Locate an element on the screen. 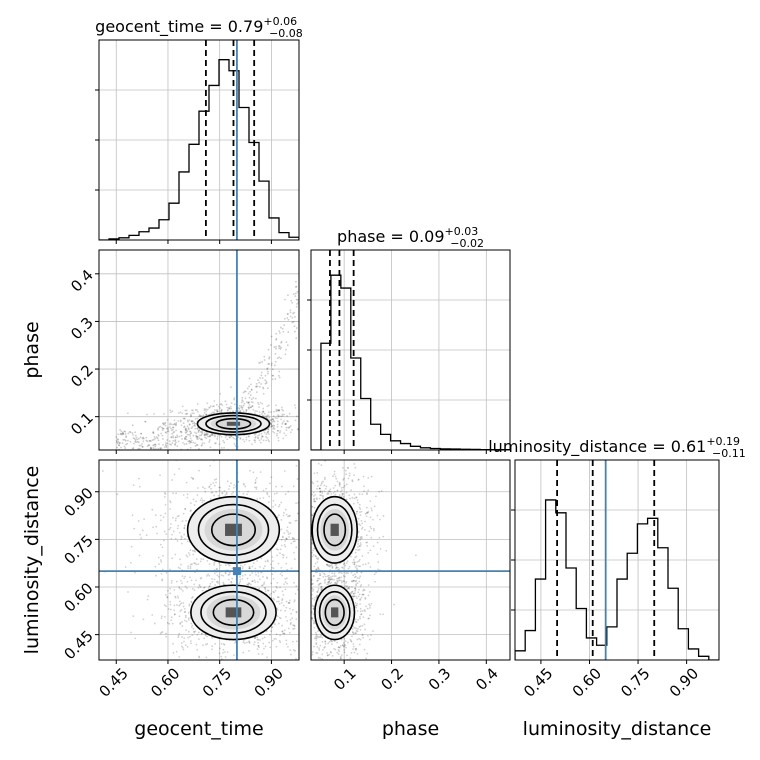 The height and width of the screenshot is (760, 760). histogram-phase is located at coordinates (410, 362).